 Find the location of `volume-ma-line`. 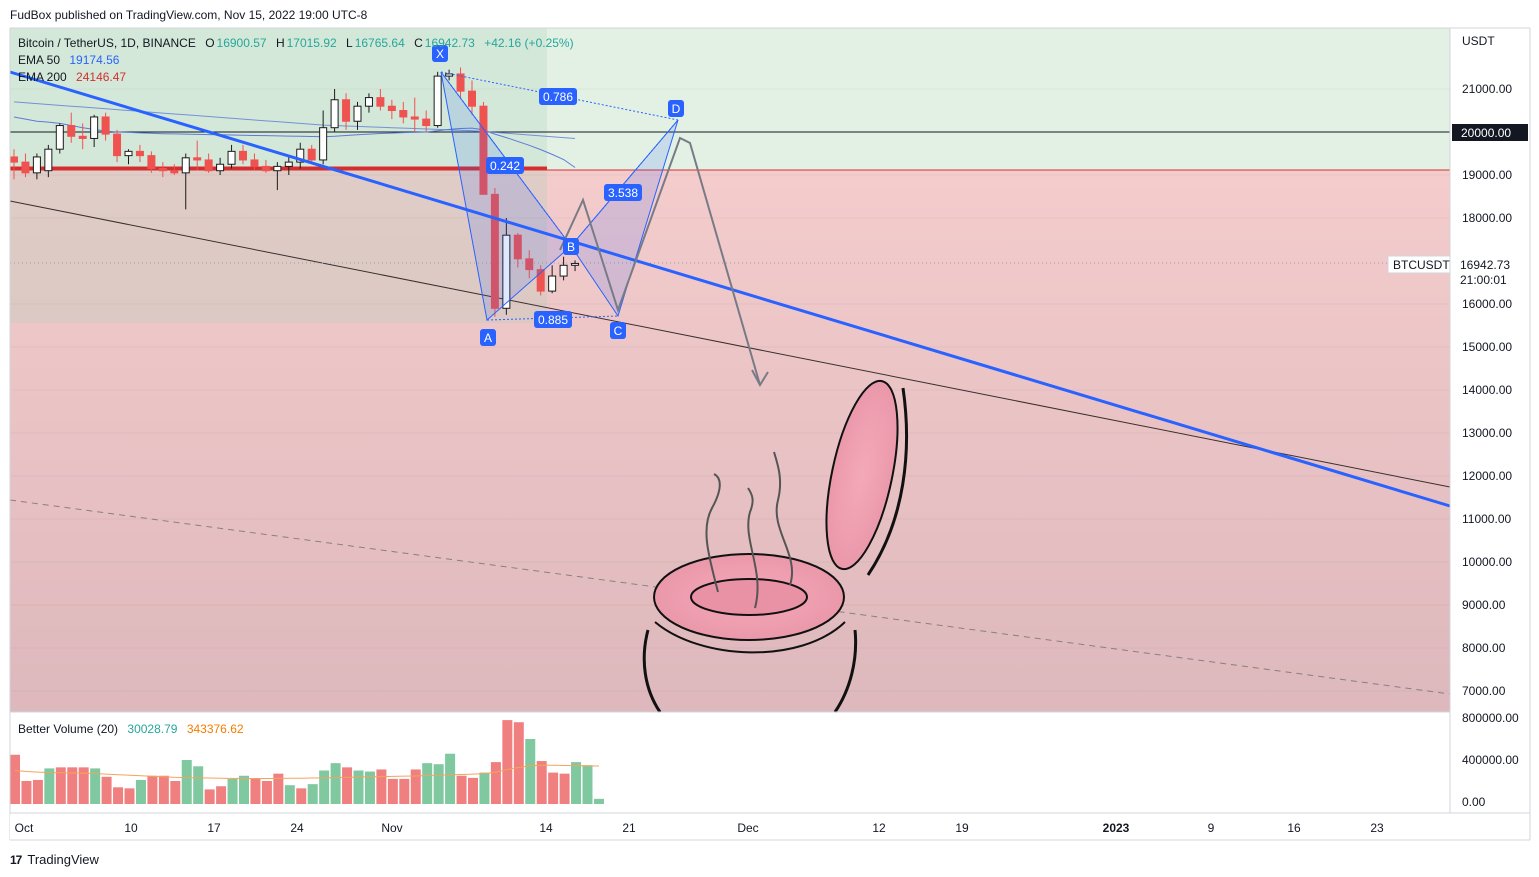

volume-ma-line is located at coordinates (306, 771).